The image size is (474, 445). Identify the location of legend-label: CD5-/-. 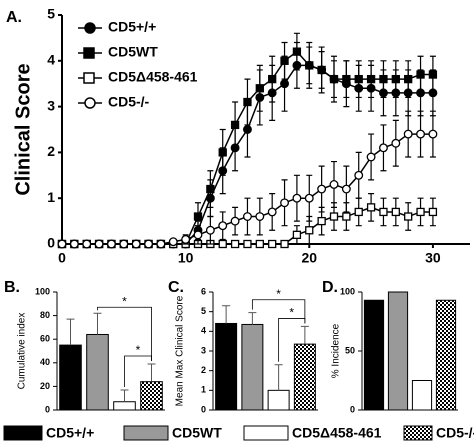
(129, 102).